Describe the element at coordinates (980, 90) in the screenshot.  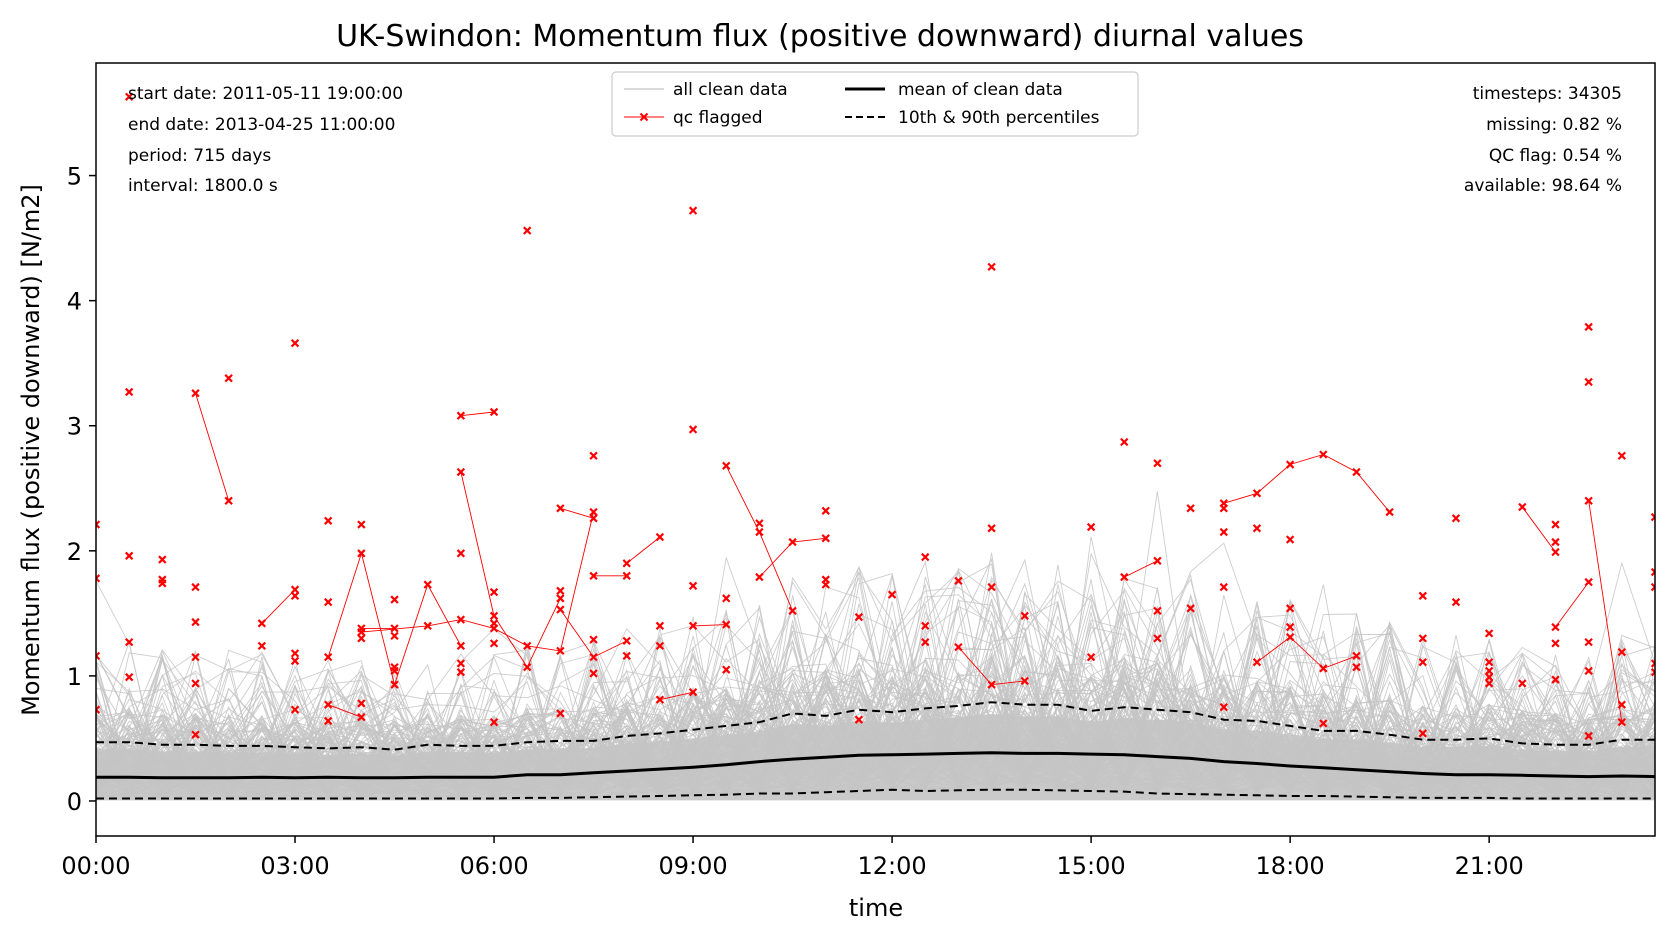
I see `legend-label-mean: mean of clean data` at that location.